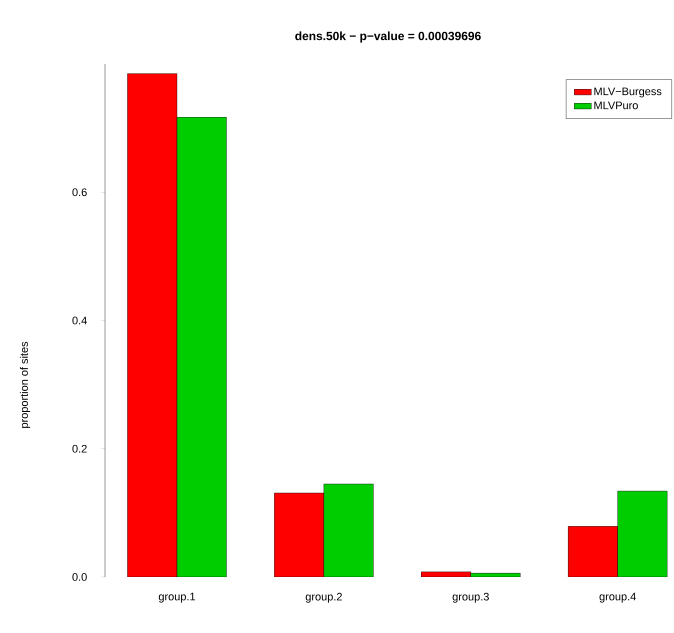  I want to click on x-tick-label: group.1, so click(177, 597).